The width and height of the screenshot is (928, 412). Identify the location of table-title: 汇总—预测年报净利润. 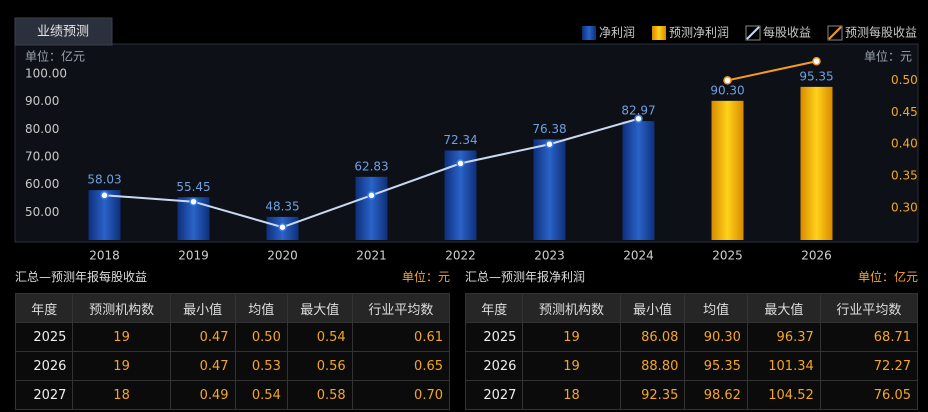
(525, 277).